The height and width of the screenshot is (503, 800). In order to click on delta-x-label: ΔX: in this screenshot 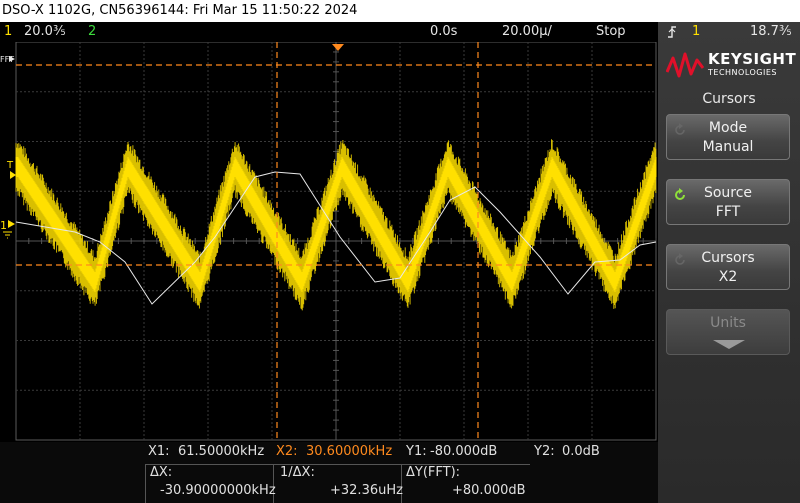, I will do `click(161, 472)`.